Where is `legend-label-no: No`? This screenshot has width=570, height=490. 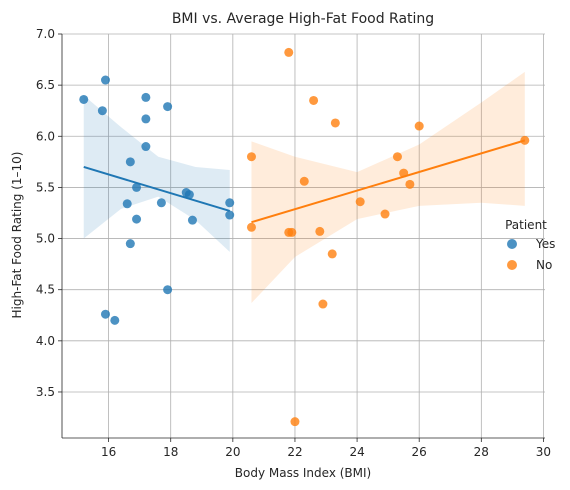 legend-label-no: No is located at coordinates (544, 265).